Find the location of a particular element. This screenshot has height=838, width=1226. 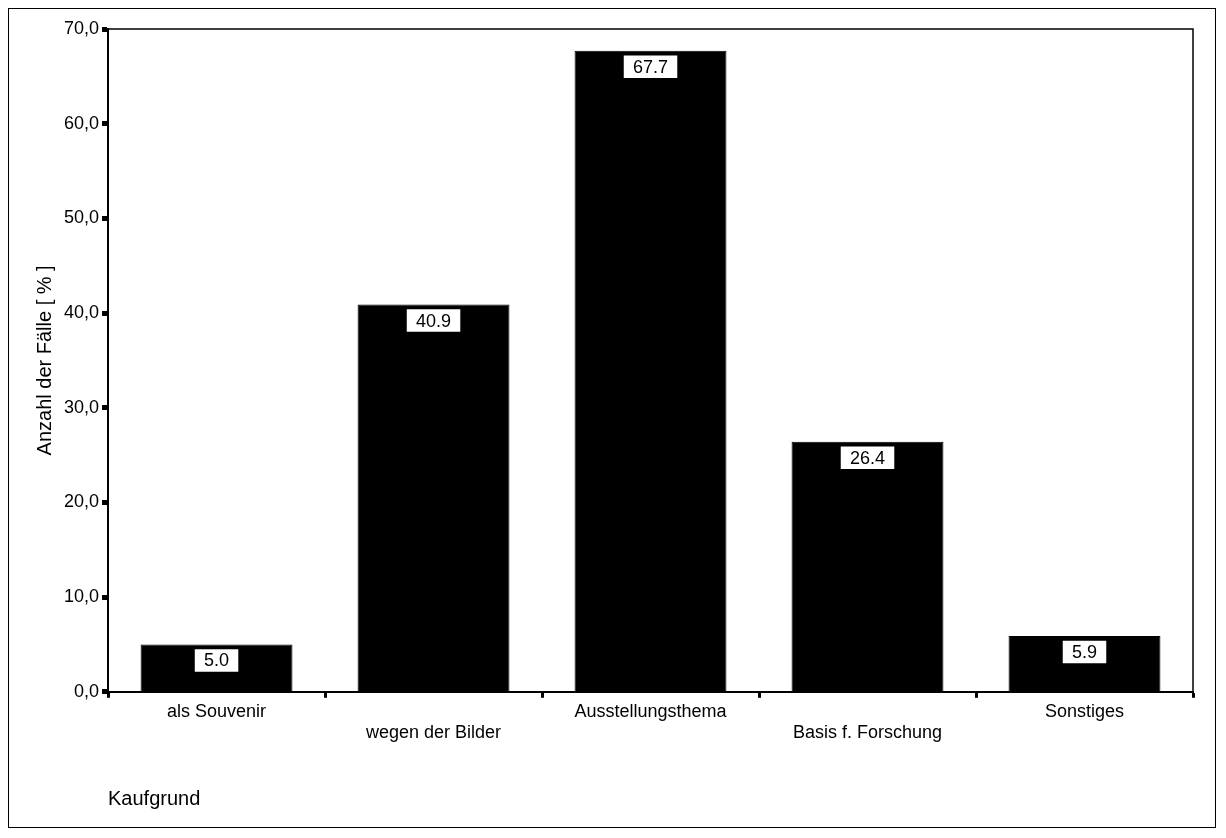

data-label: 40.9 is located at coordinates (434, 320).